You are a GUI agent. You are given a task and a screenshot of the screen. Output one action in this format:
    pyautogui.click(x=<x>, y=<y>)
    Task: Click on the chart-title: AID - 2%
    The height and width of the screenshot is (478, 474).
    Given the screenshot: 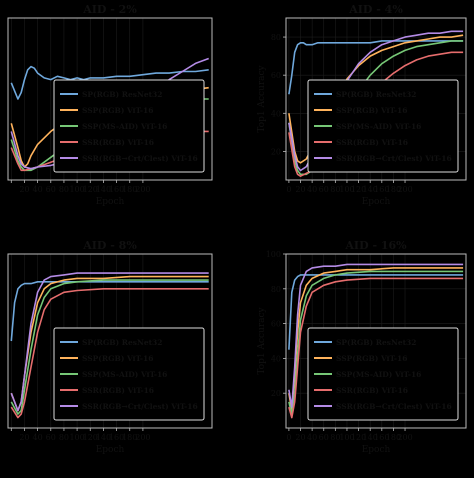 What is the action you would take?
    pyautogui.click(x=109, y=9)
    